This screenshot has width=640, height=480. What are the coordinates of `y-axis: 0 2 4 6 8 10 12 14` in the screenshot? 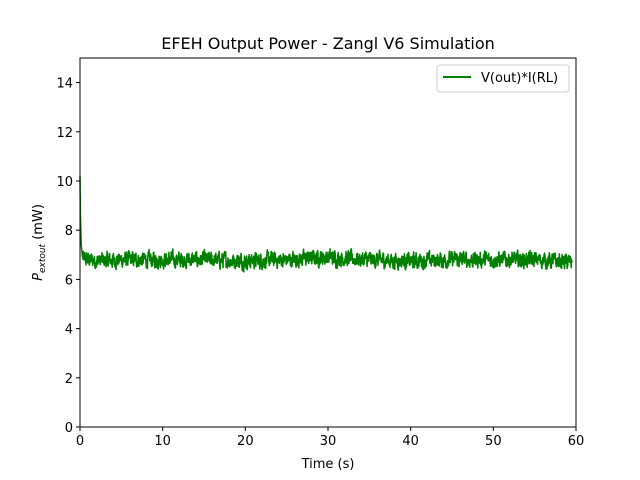 It's located at (68, 256).